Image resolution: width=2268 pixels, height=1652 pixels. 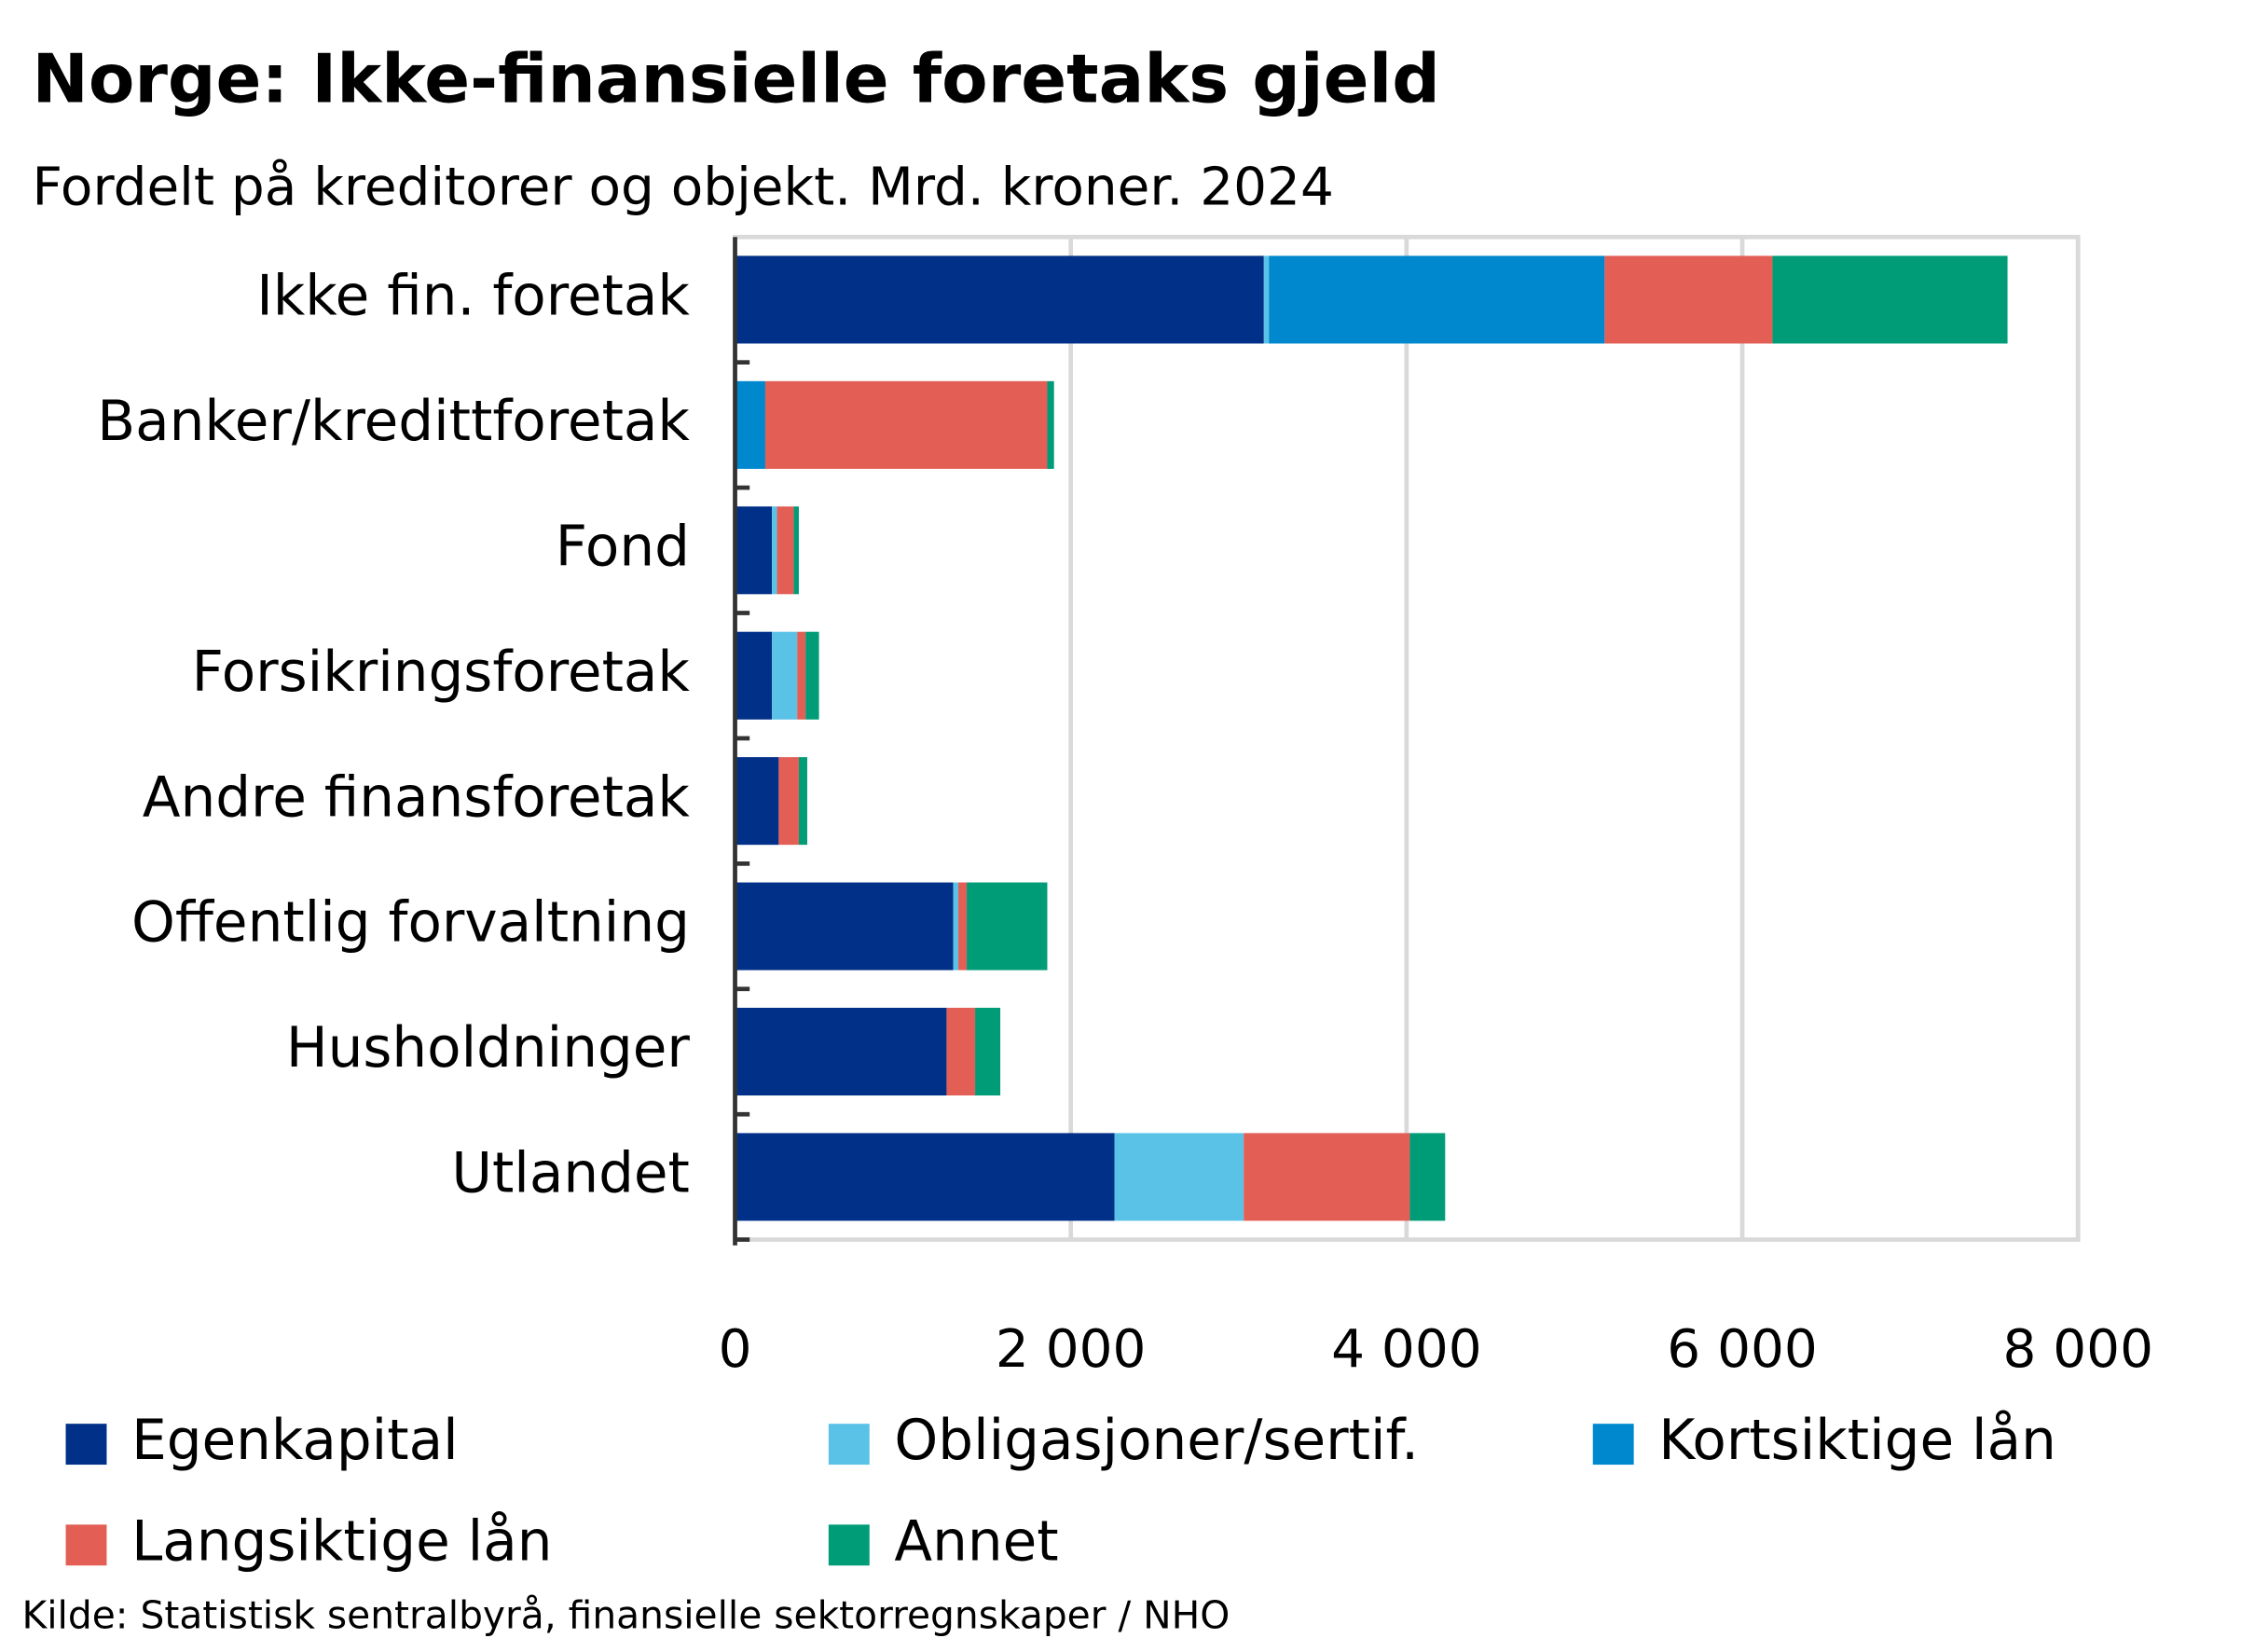 I want to click on y-tick-label: Fond, so click(x=623, y=547).